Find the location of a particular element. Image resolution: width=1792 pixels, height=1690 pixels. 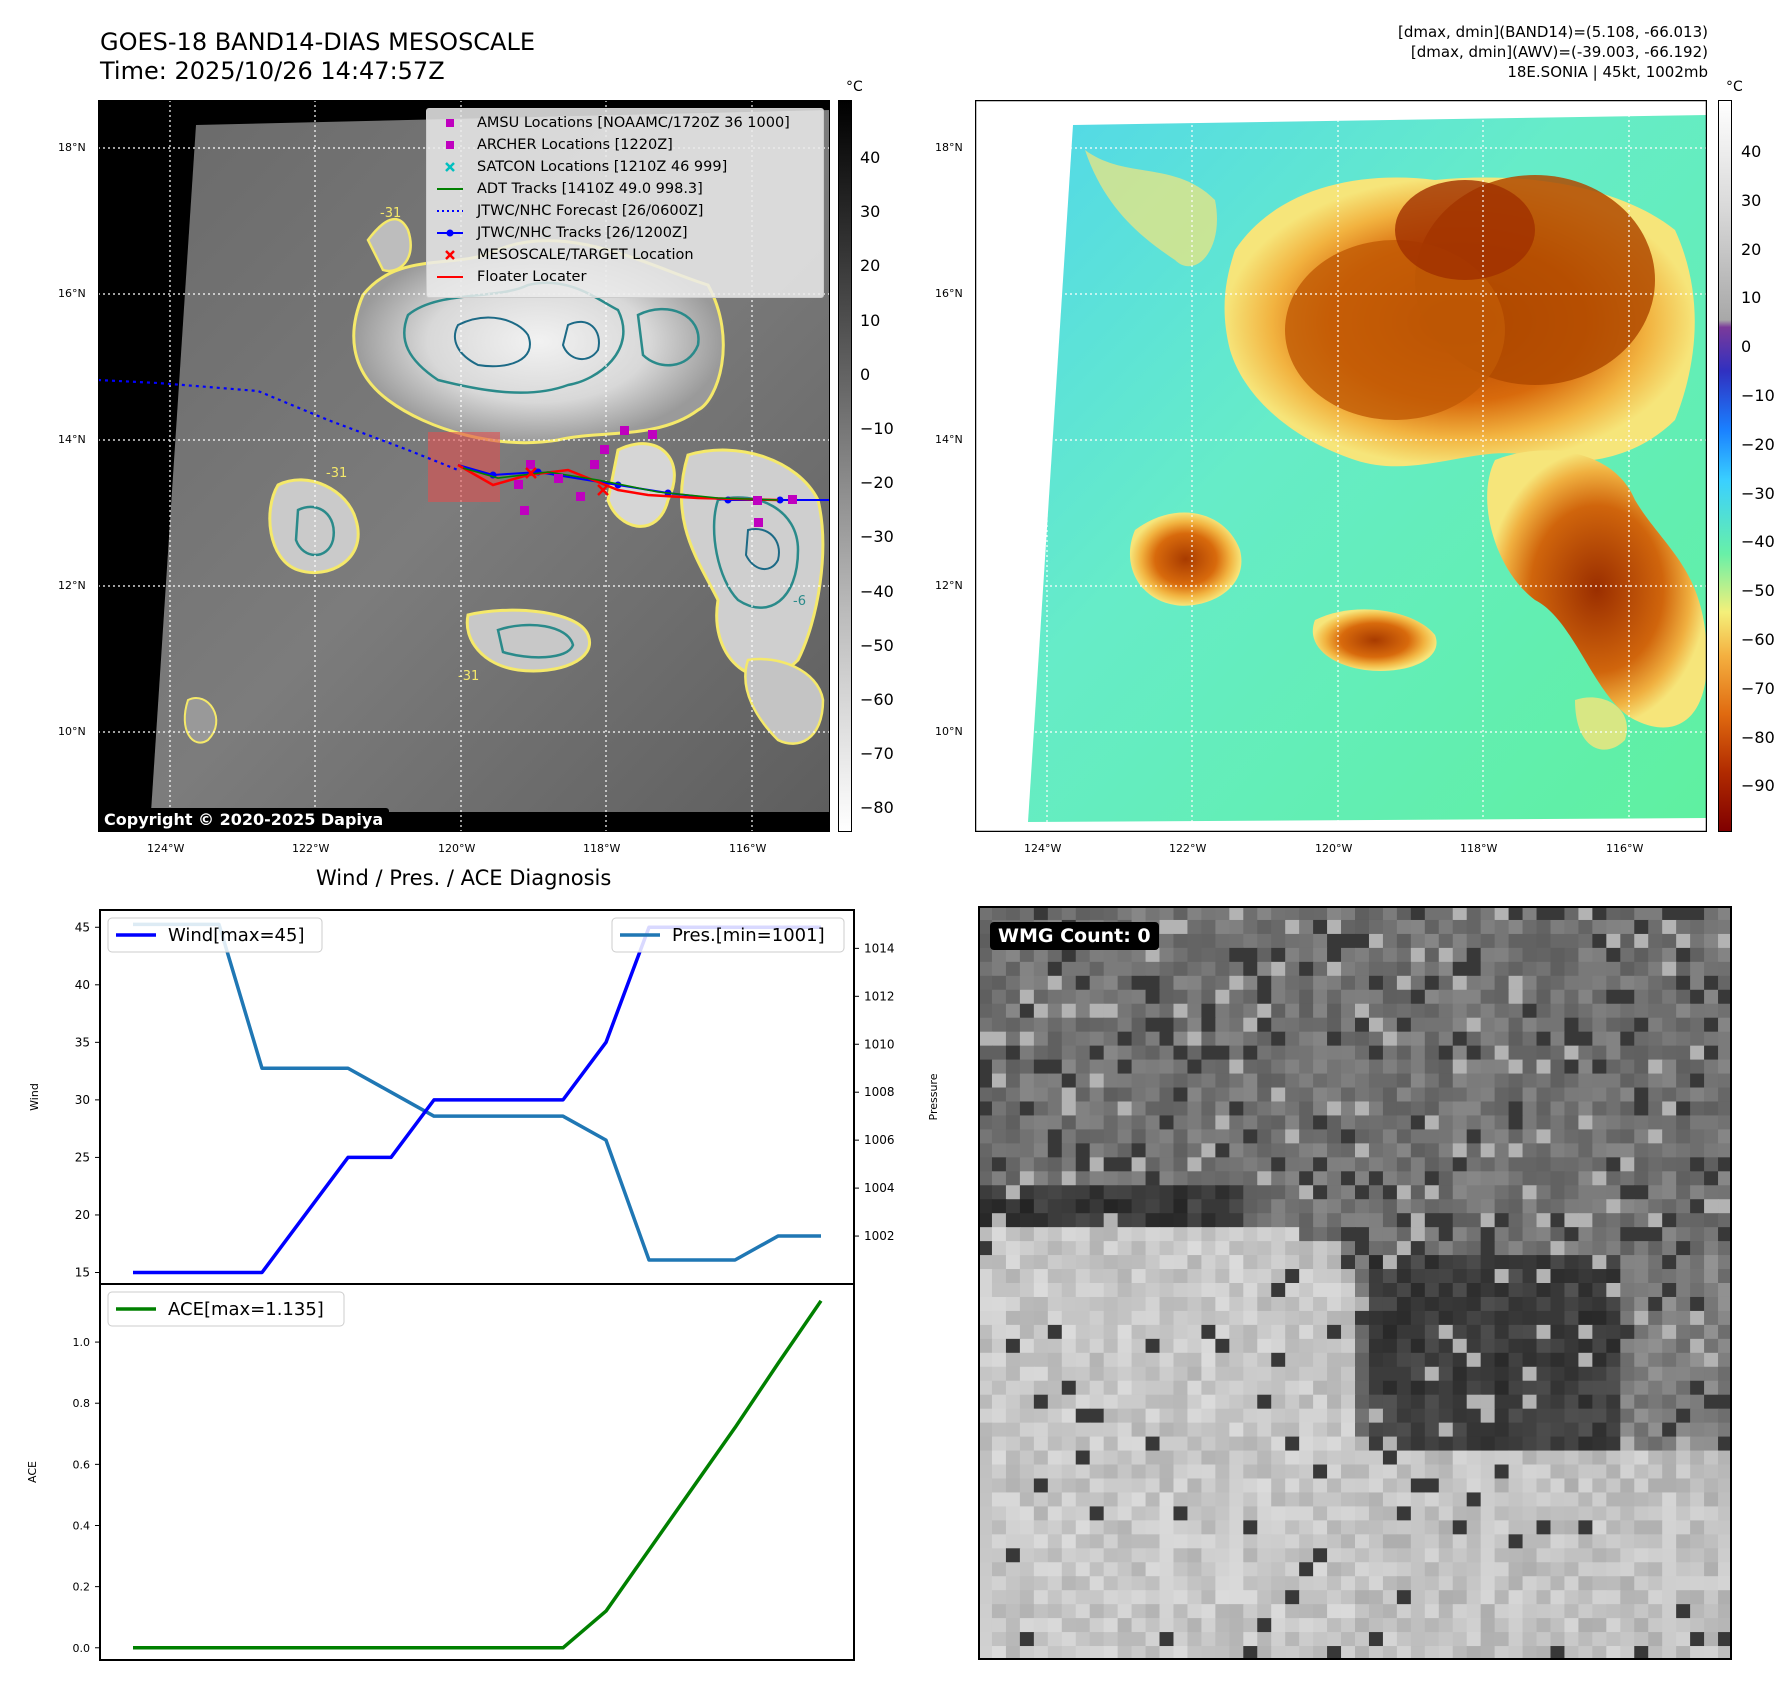

pressure-axis-label: Pressure is located at coordinates (933, 1096).